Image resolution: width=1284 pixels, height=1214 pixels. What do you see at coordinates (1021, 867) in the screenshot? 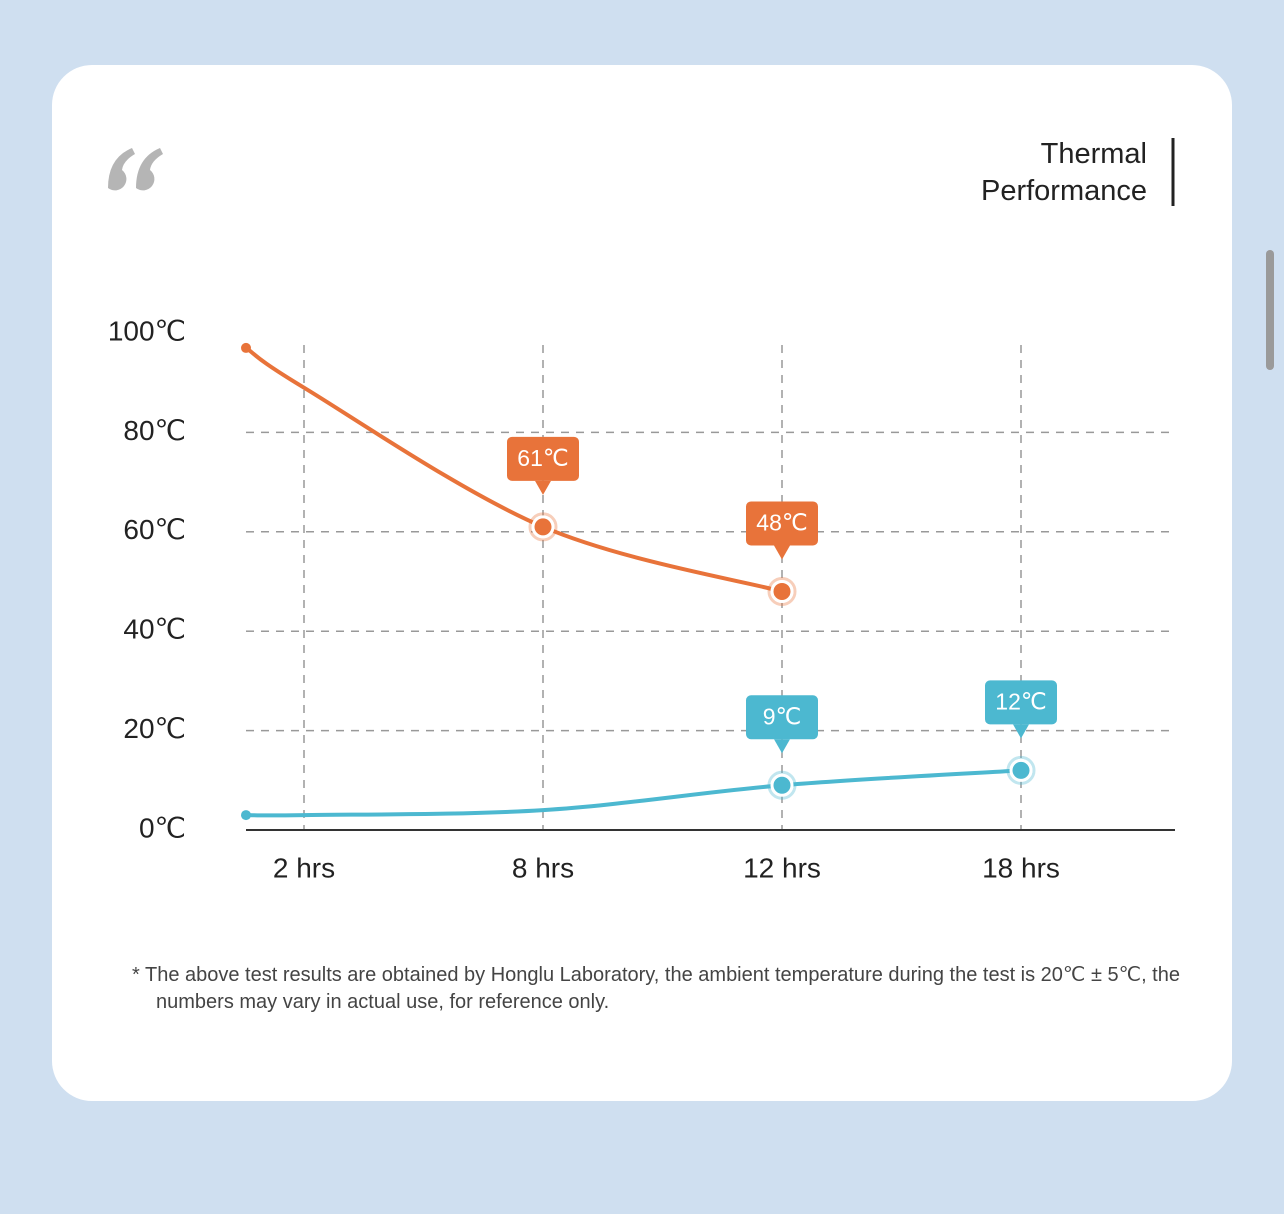
I see `x-tick-label: 18 hrs` at bounding box center [1021, 867].